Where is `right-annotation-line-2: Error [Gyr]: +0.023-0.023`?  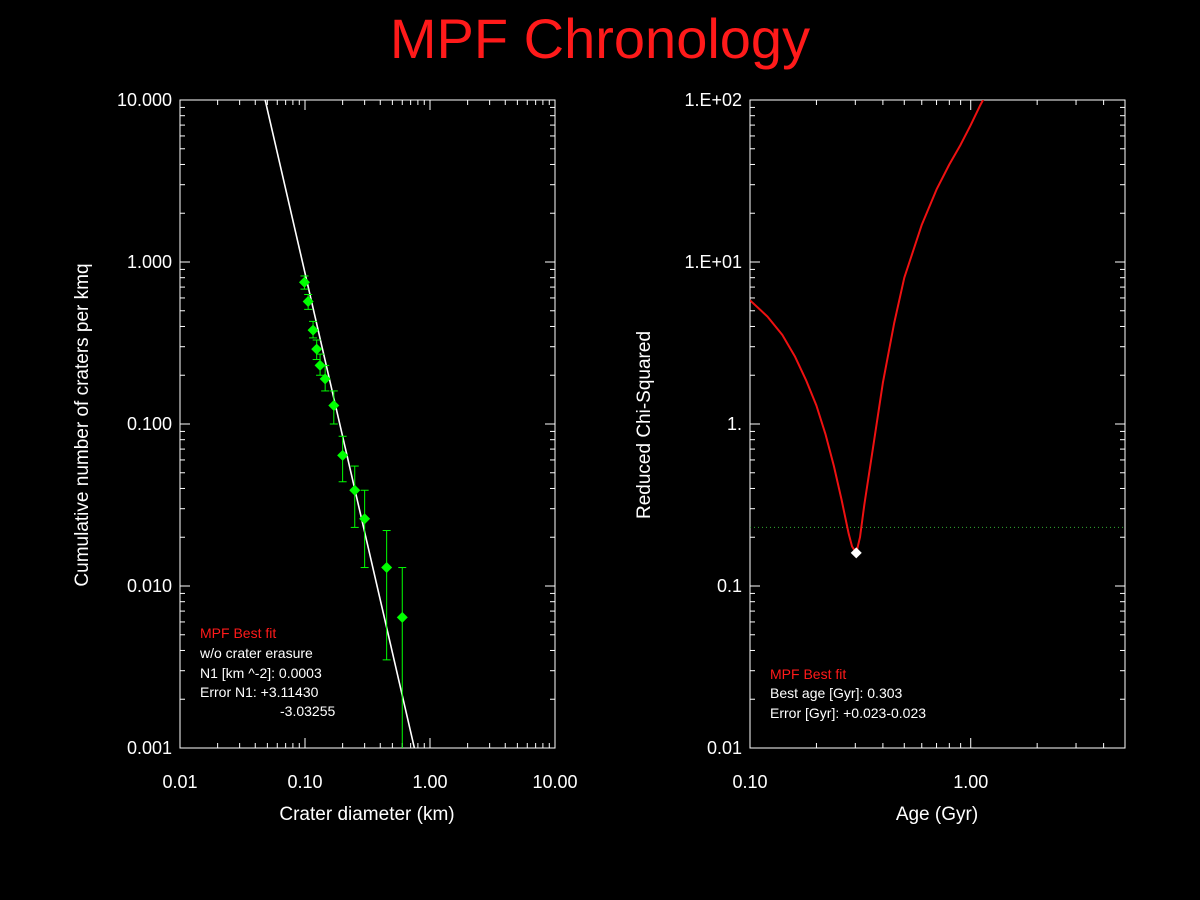
right-annotation-line-2: Error [Gyr]: +0.023-0.023 is located at coordinates (848, 713).